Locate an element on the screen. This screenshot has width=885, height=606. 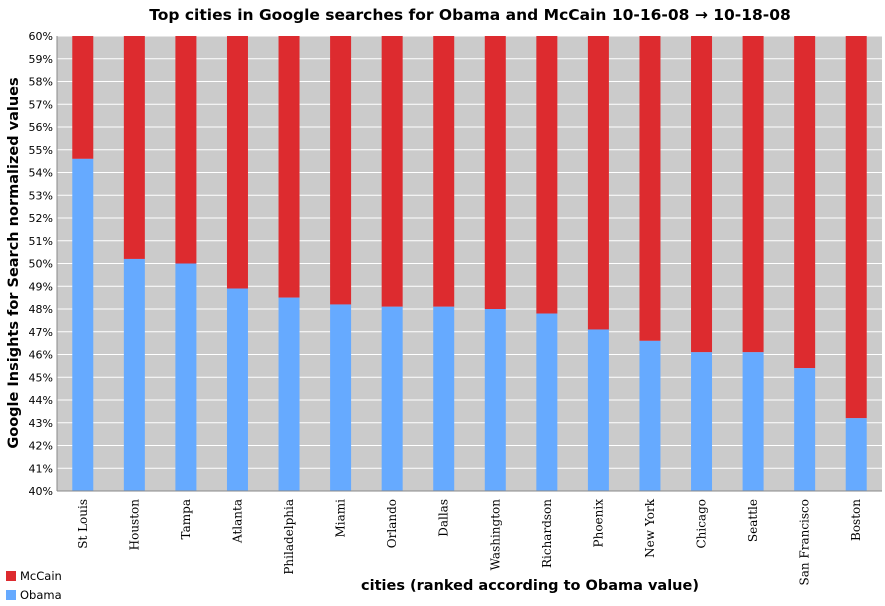
y-tick-label: 48% is located at coordinates (41, 309).